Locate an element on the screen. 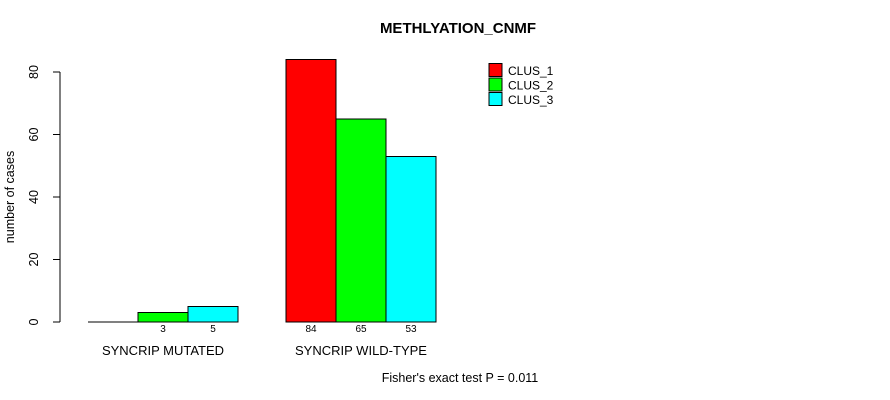  chart-title: METHLYATION_CNMF is located at coordinates (458, 28).